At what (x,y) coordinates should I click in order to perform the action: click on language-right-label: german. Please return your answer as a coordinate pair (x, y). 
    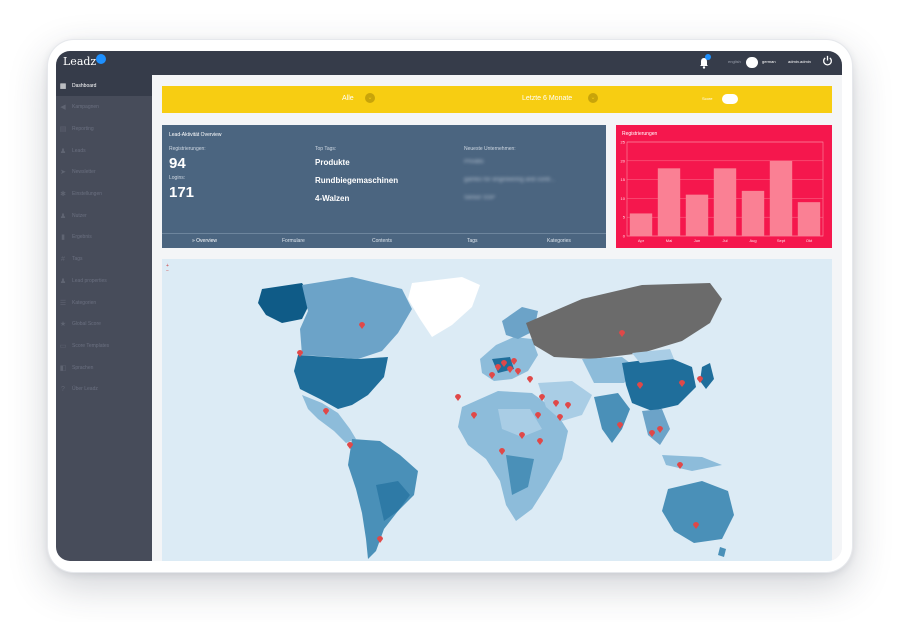
    Looking at the image, I should click on (769, 61).